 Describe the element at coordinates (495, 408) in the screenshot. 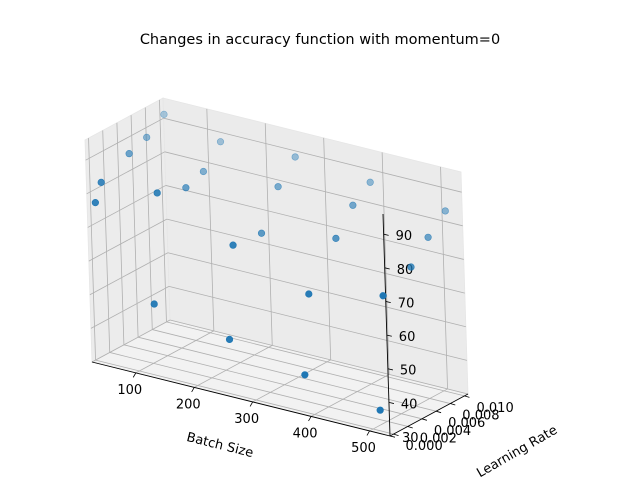

I see `y-tick-label: 0.010` at that location.